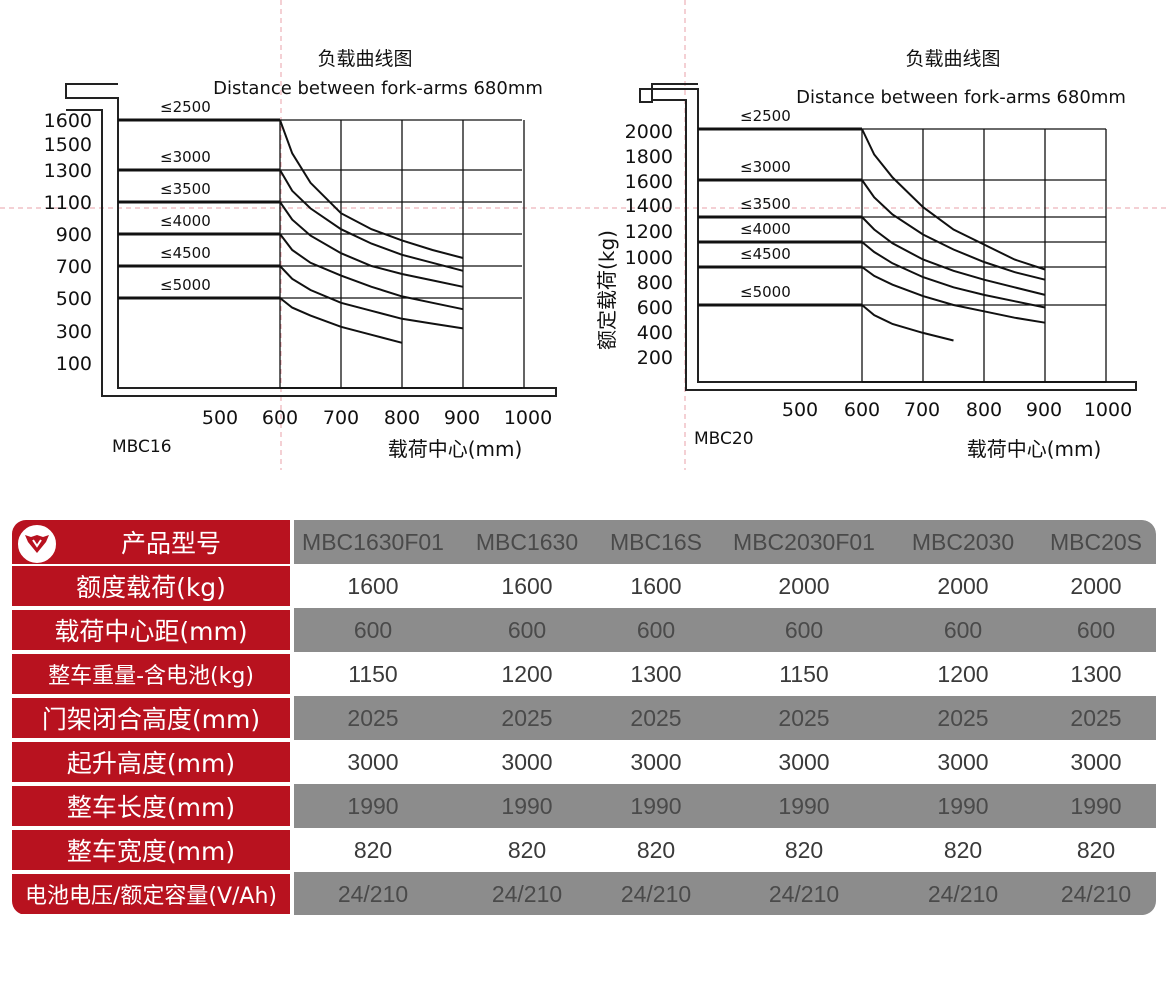  What do you see at coordinates (963, 850) in the screenshot?
I see `cell-value: 820` at bounding box center [963, 850].